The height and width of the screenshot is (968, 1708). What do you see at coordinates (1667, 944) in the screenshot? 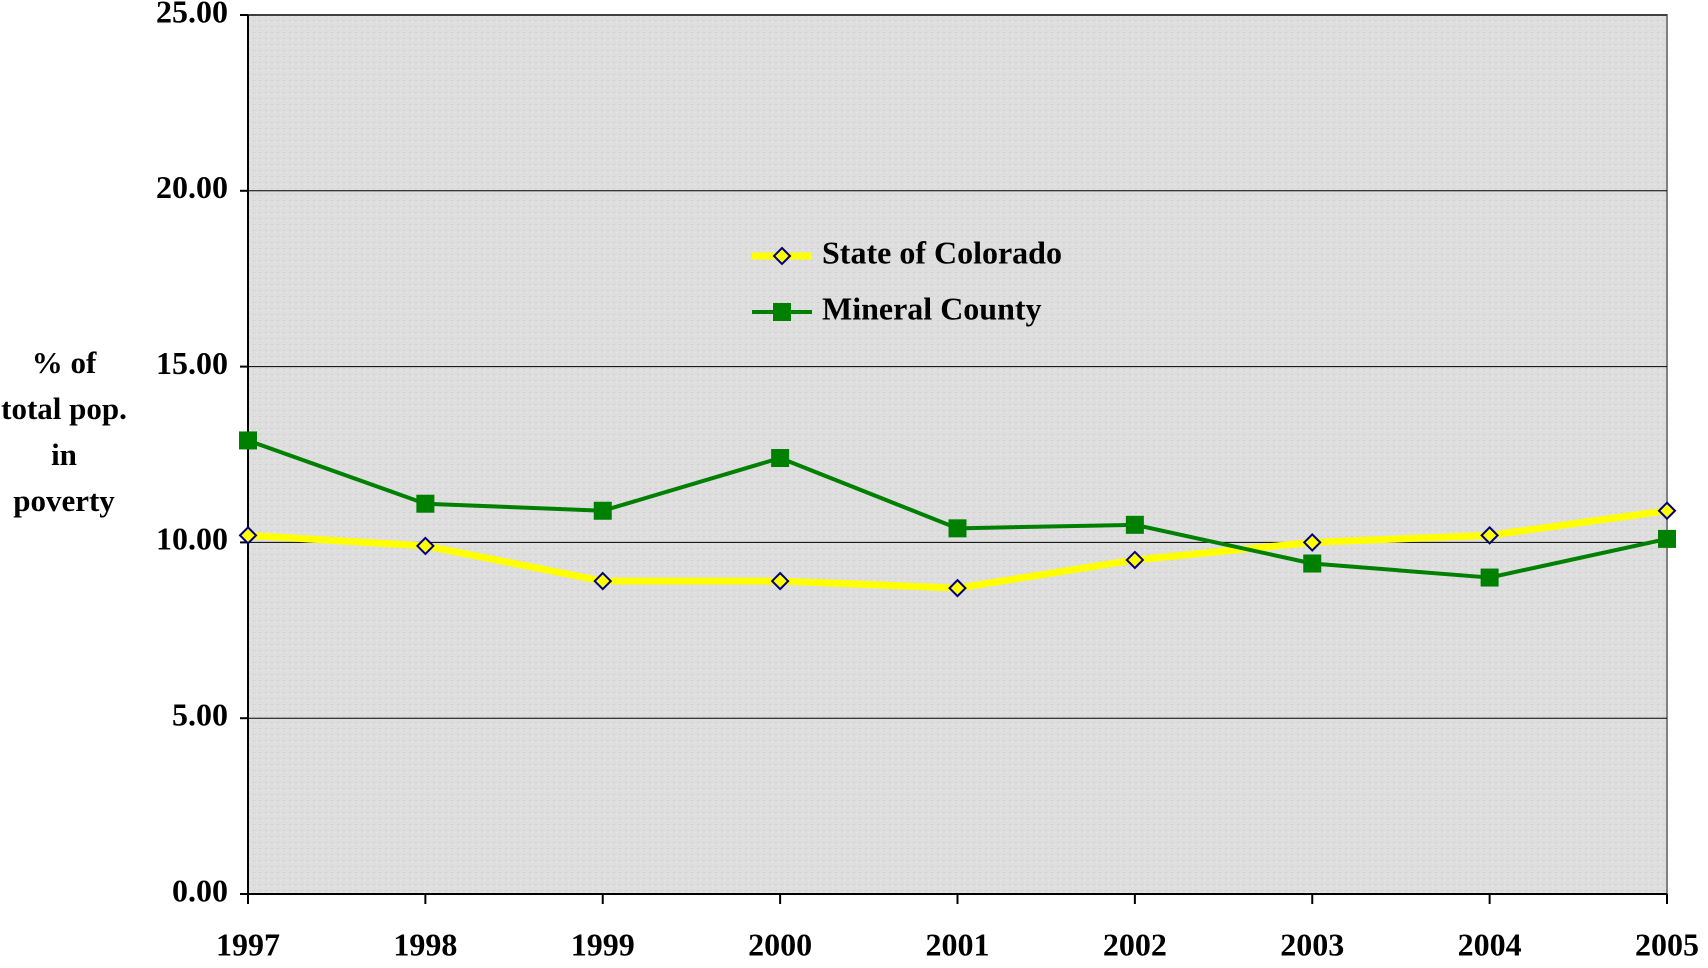
I see `x-tick-label: 2005` at bounding box center [1667, 944].